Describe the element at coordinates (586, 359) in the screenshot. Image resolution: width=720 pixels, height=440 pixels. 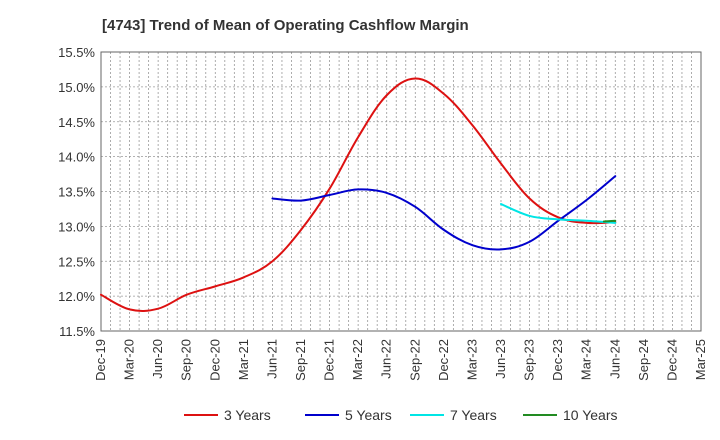
I see `x-tick-label: Mar-24` at that location.